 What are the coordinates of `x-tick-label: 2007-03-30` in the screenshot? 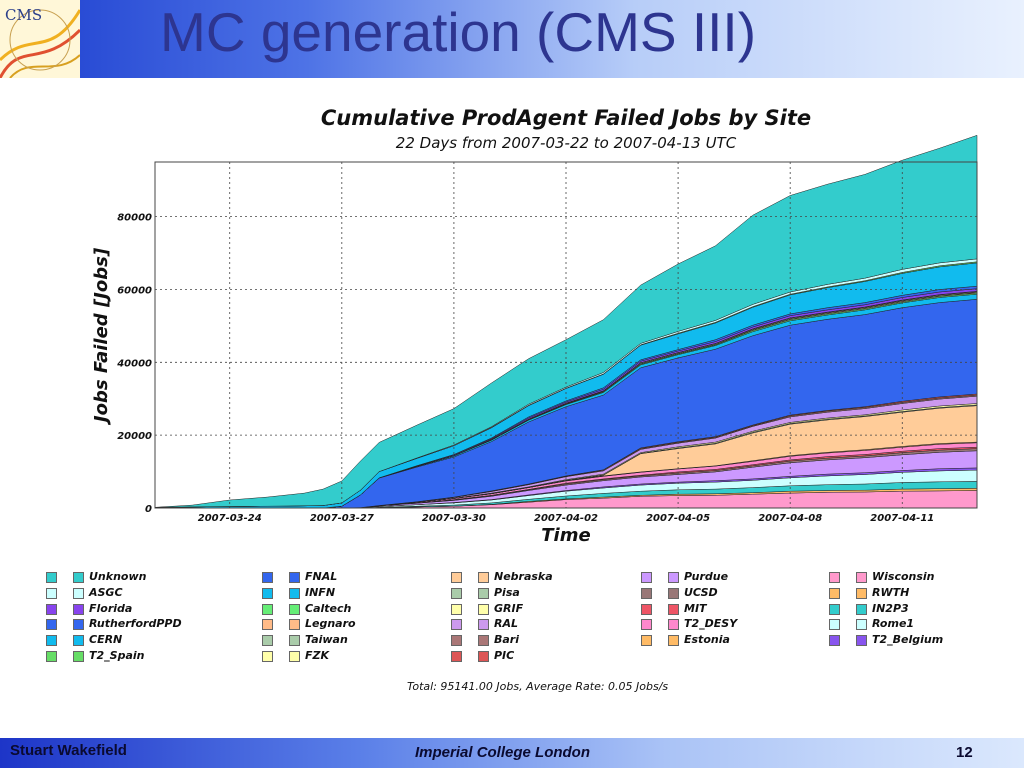 It's located at (454, 518).